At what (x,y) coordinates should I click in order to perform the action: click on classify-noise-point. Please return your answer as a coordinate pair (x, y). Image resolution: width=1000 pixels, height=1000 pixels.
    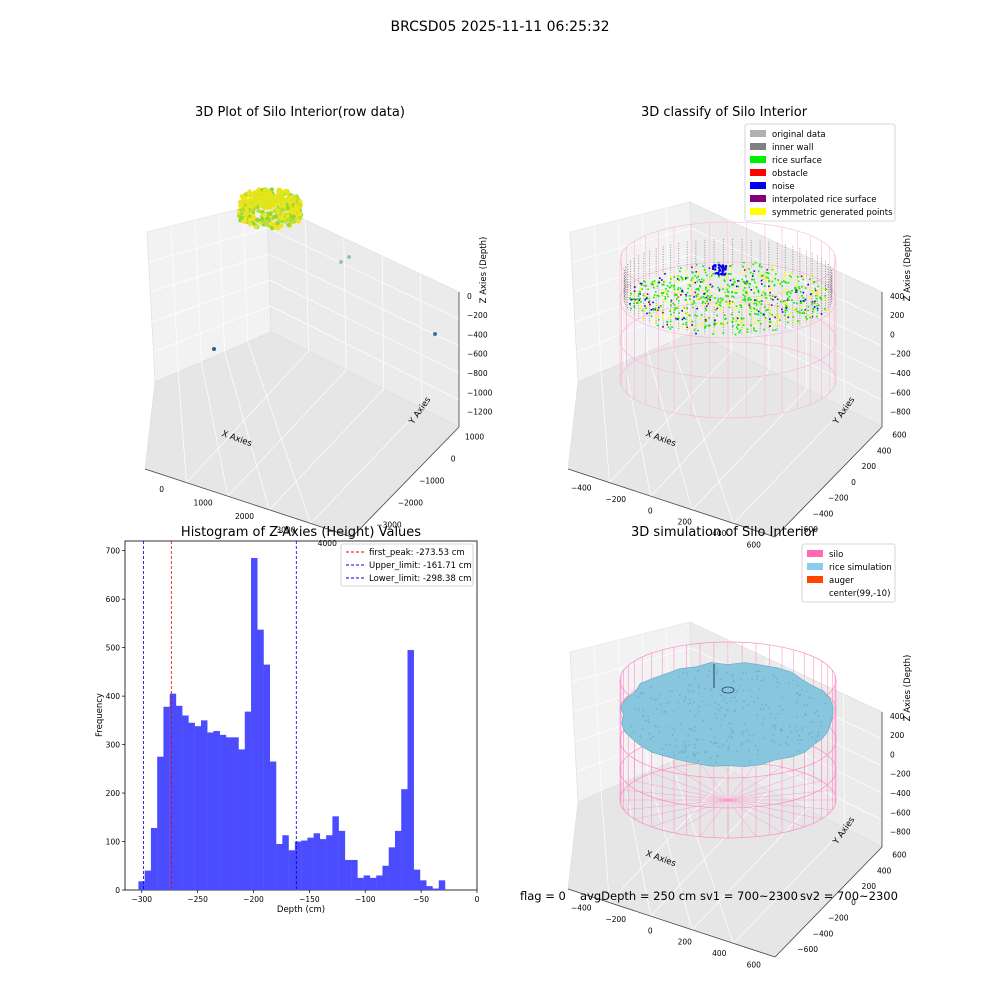
    Looking at the image, I should click on (715, 273).